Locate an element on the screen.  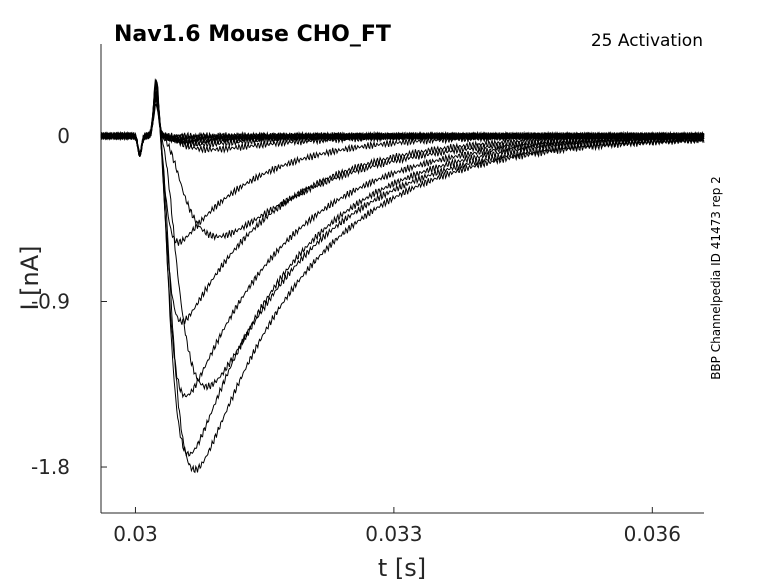
x-tick-label: 0.033 is located at coordinates (393, 534).